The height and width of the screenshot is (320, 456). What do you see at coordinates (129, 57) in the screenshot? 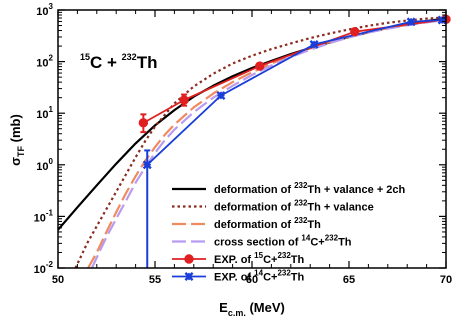
I see `annotation-sup-2: 232` at bounding box center [129, 57].